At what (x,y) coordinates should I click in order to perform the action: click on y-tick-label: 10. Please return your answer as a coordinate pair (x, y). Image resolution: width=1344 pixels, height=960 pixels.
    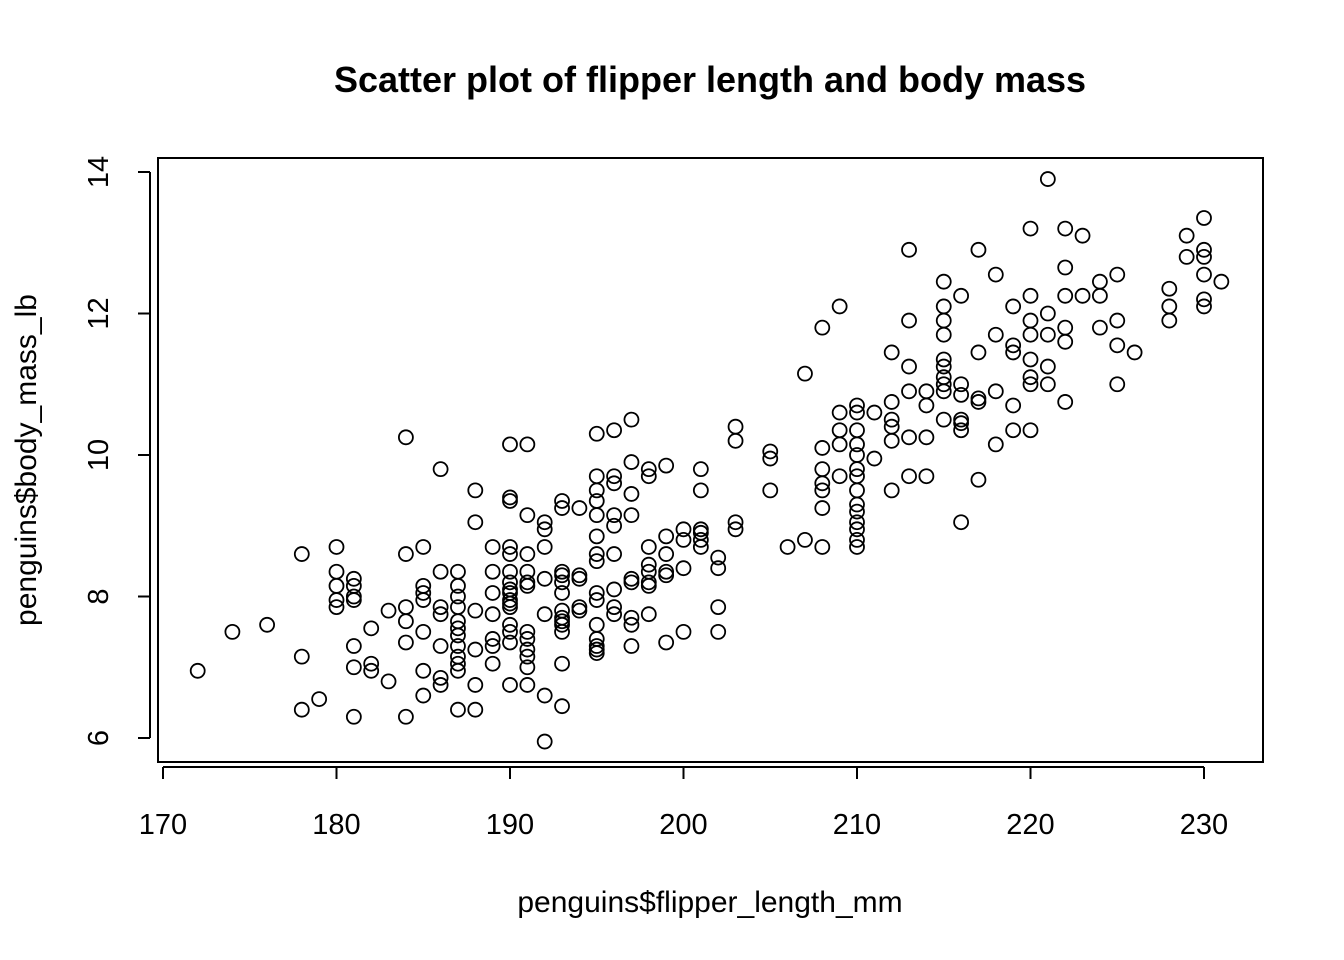
    Looking at the image, I should click on (99, 455).